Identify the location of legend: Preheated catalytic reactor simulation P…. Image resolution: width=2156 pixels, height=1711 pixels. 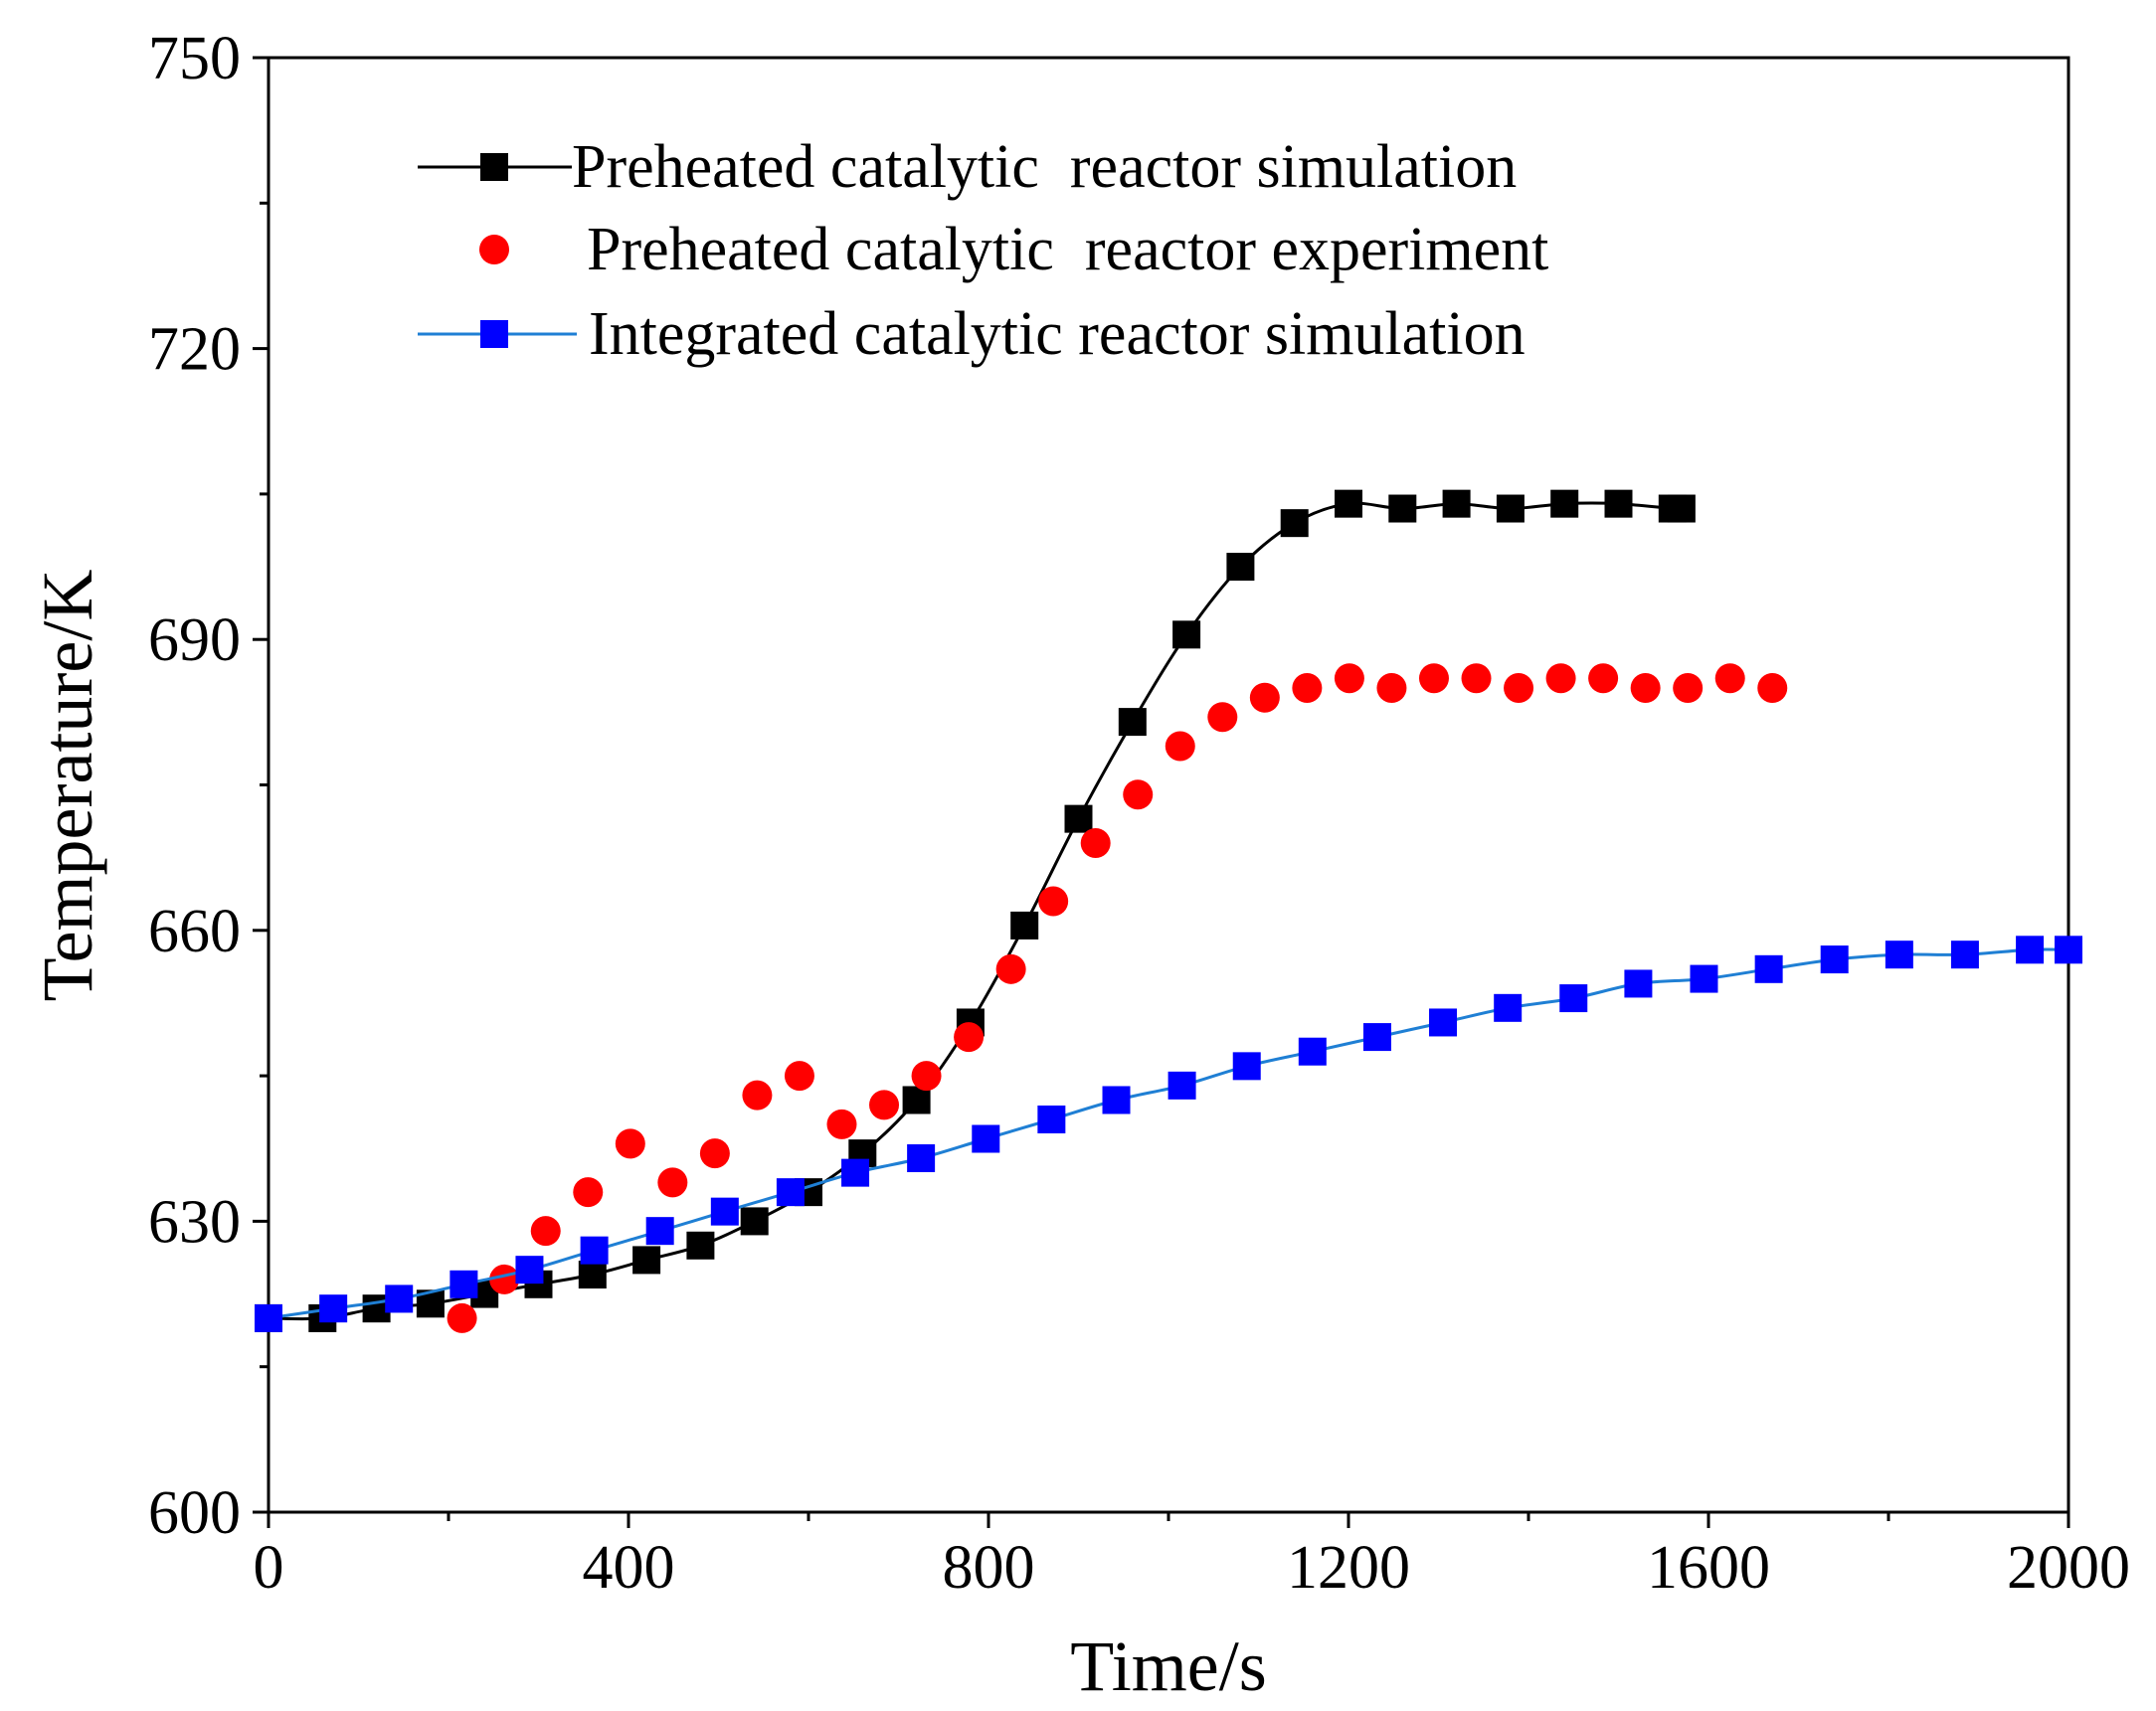
(983, 250).